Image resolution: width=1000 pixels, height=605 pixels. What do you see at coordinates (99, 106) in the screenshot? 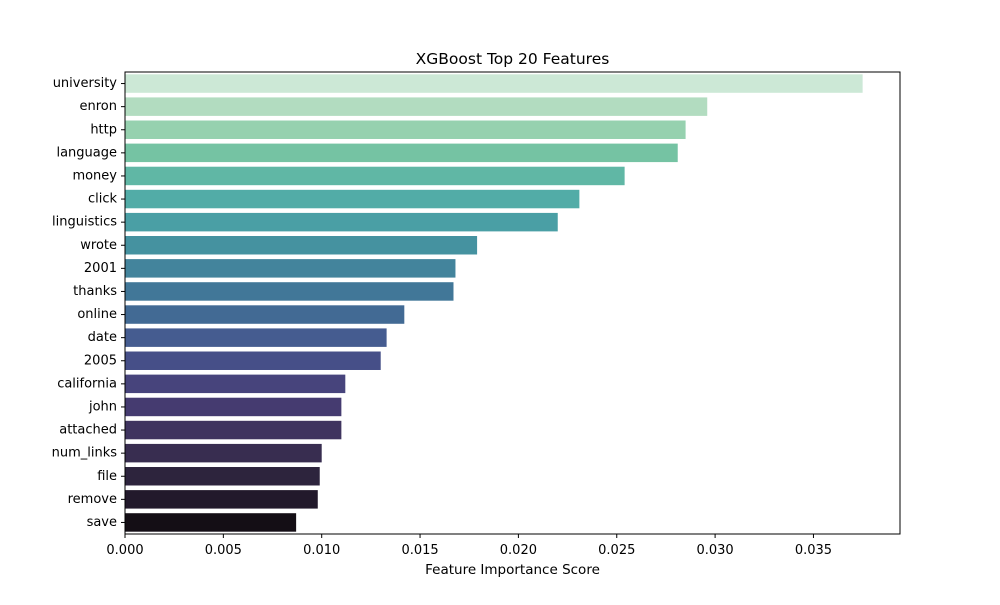
I see `y-tick-label: enron` at bounding box center [99, 106].